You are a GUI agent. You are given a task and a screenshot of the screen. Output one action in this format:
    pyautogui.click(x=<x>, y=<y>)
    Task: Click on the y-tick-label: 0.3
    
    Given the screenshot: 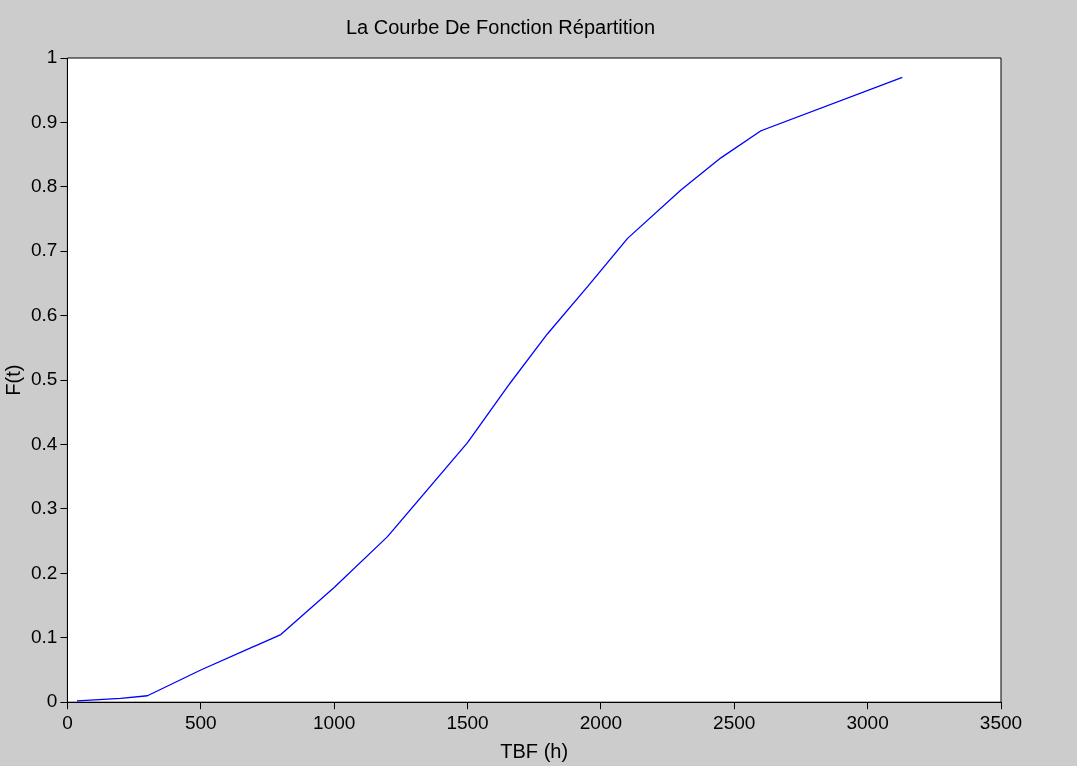 What is the action you would take?
    pyautogui.click(x=44, y=508)
    